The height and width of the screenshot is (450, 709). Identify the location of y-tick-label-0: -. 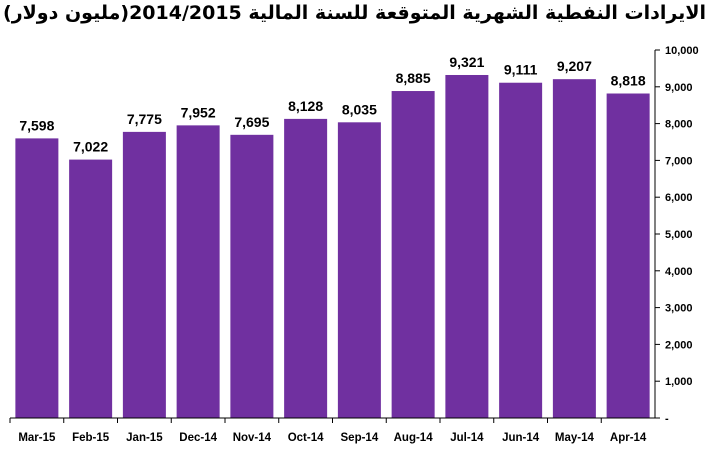
(667, 419).